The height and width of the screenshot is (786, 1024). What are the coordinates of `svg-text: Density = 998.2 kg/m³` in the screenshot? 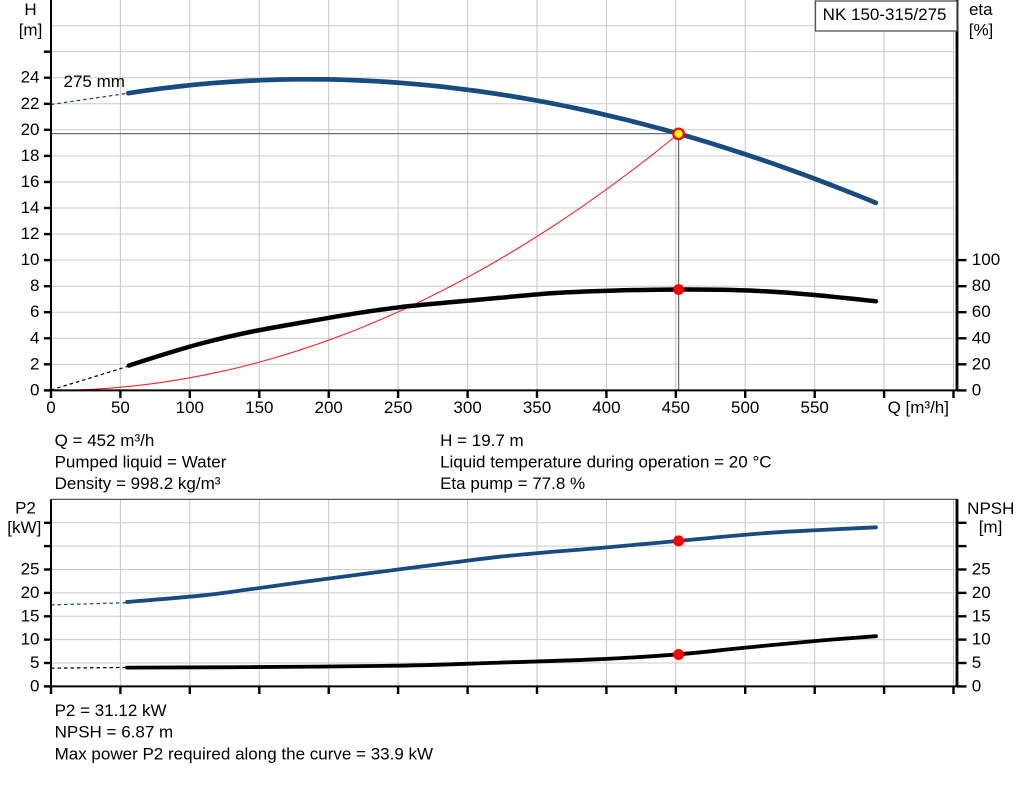 It's located at (138, 483).